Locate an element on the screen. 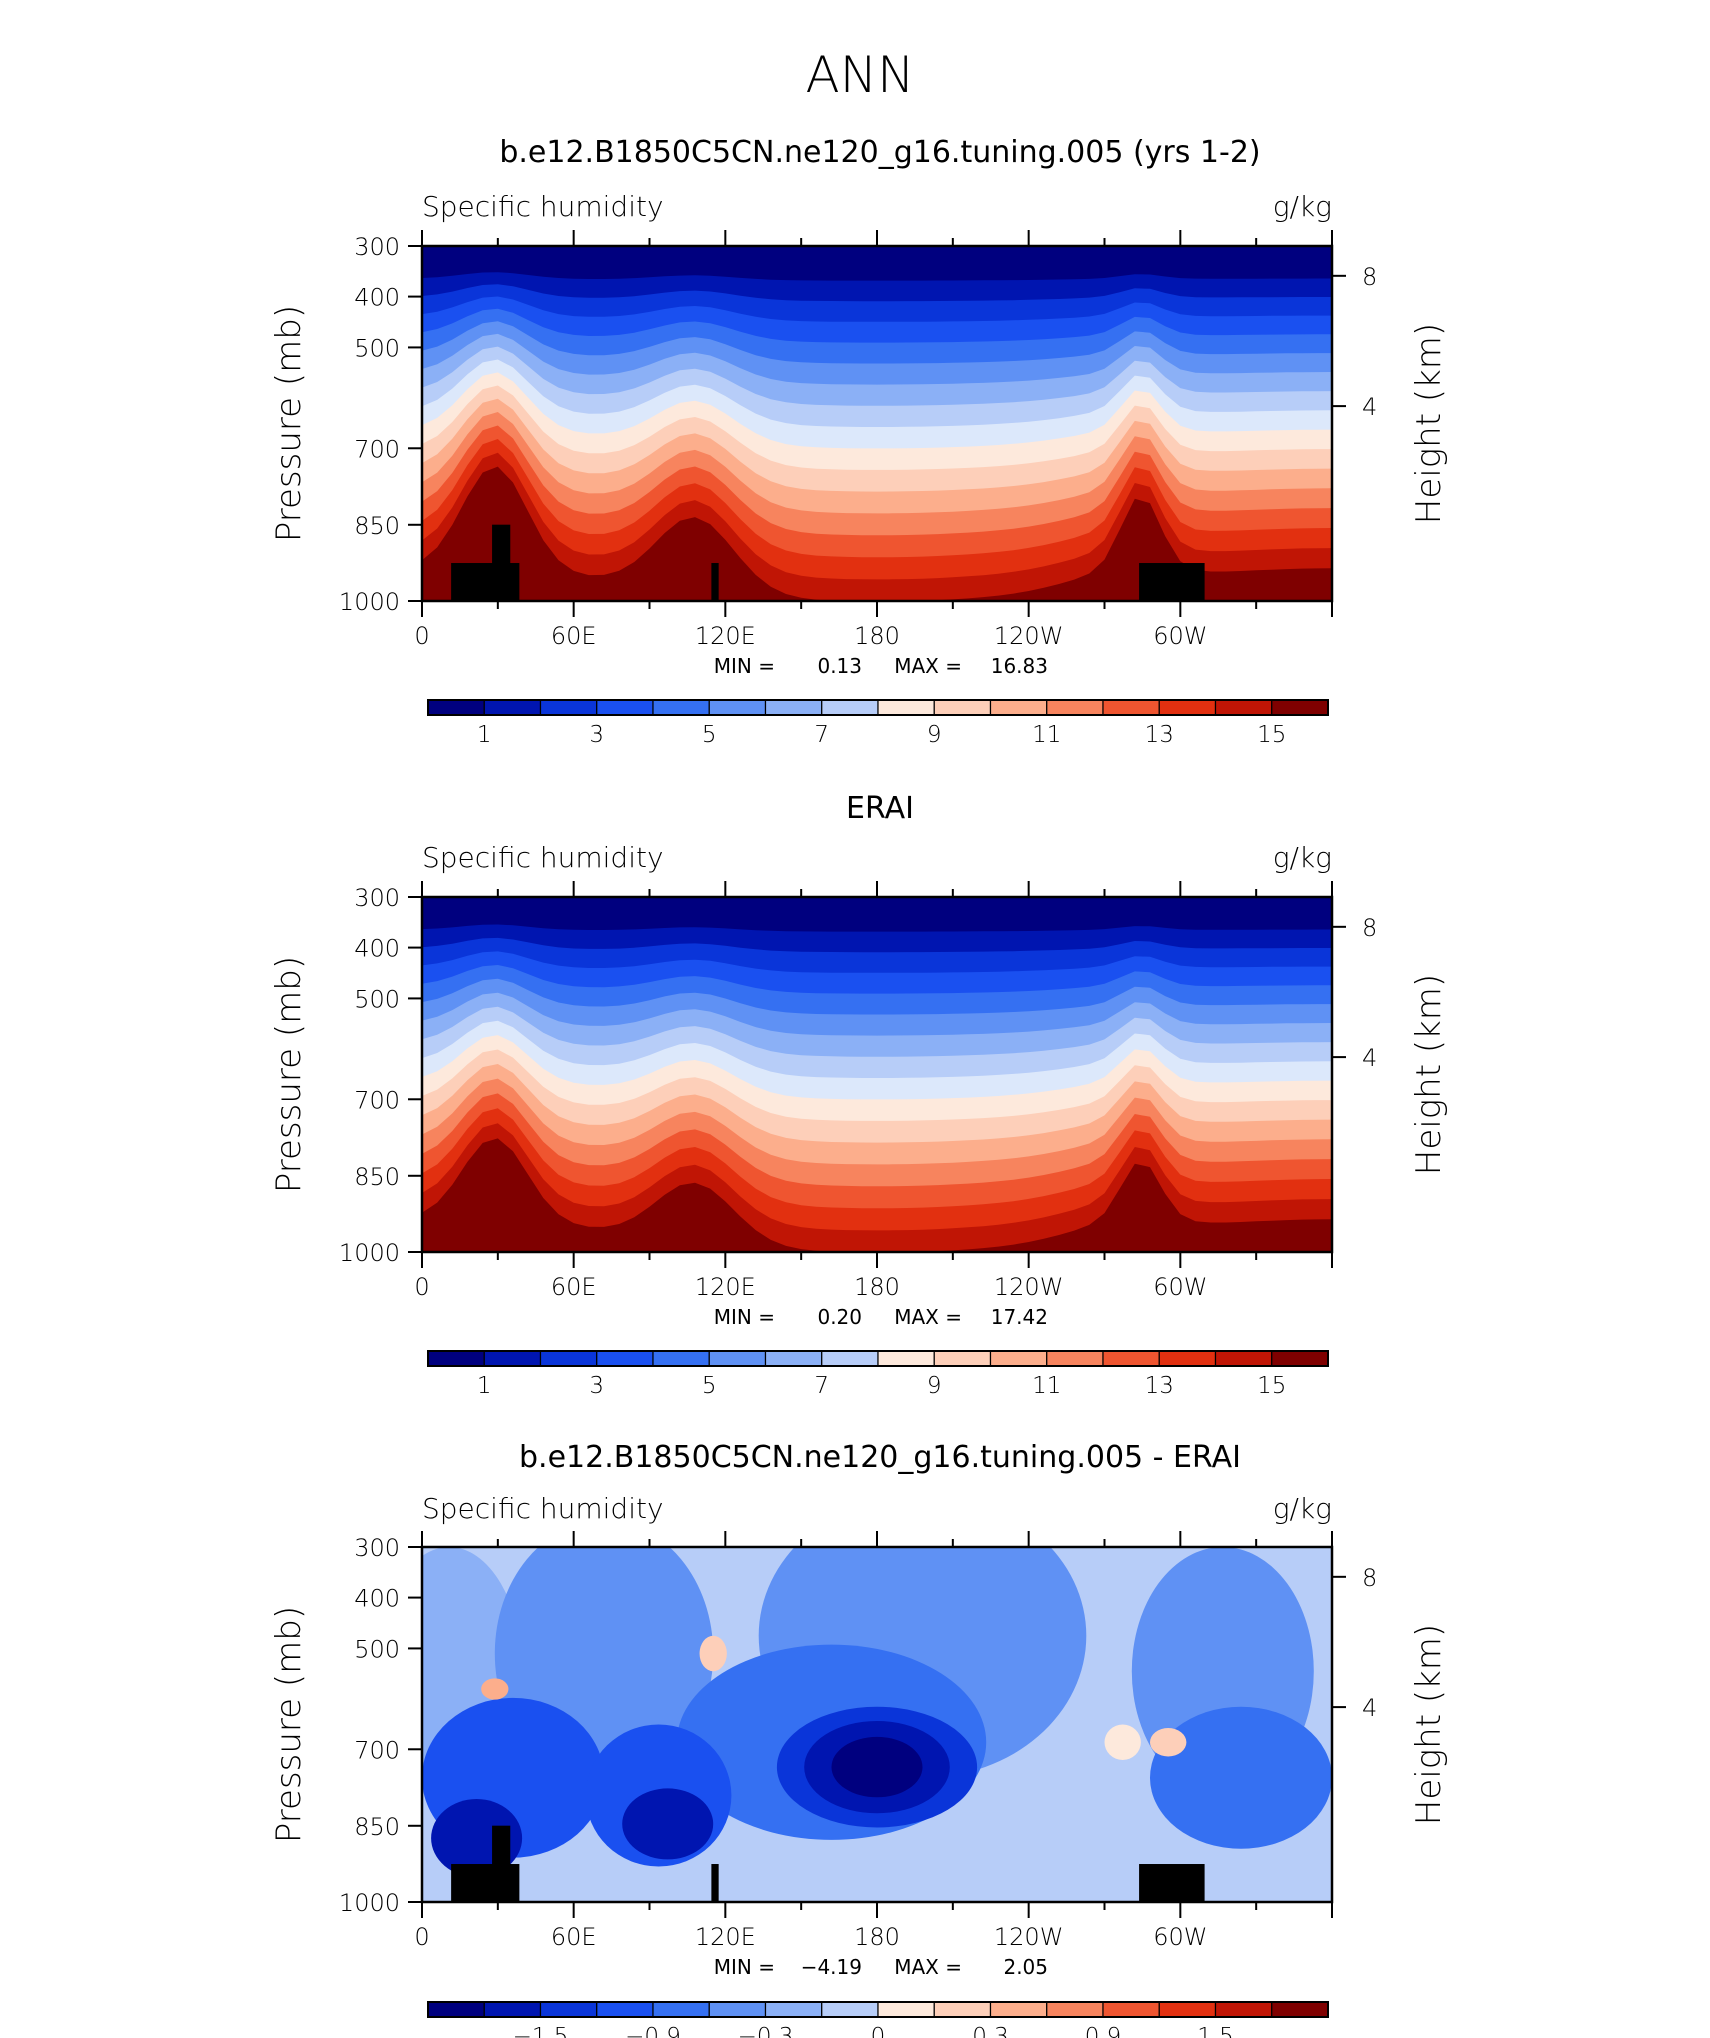 Image resolution: width=1710 pixels, height=2038 pixels. colorbar-frame is located at coordinates (878, 1358).